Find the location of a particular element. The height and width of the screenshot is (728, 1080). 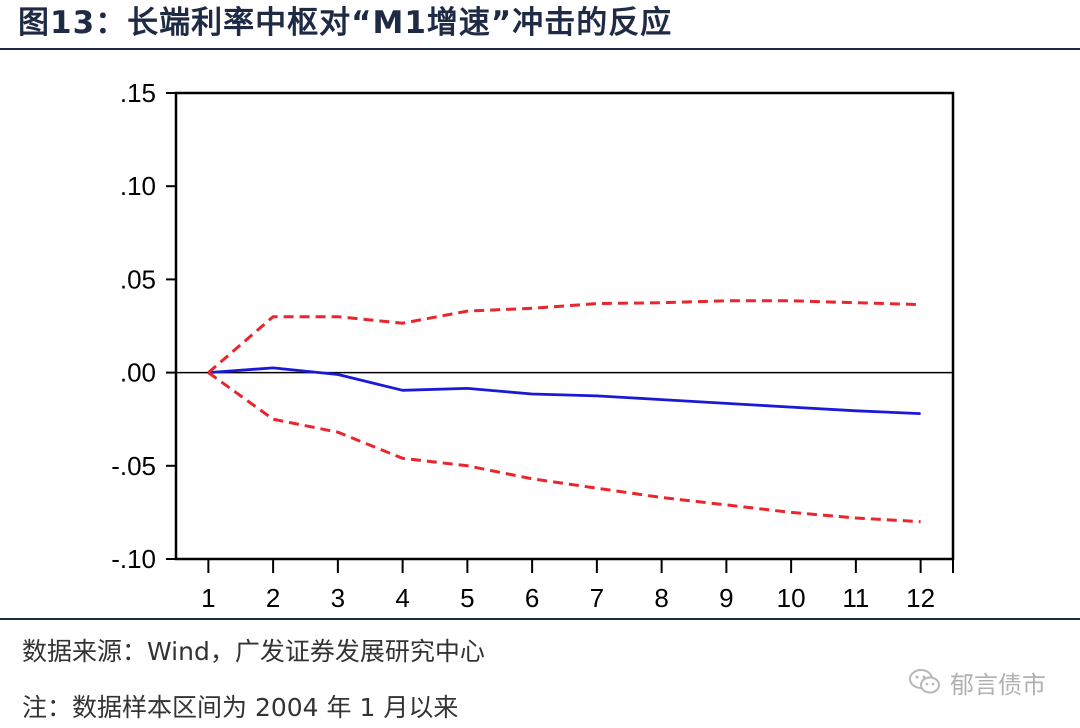

y-tick-label: -.10 is located at coordinates (133, 559).